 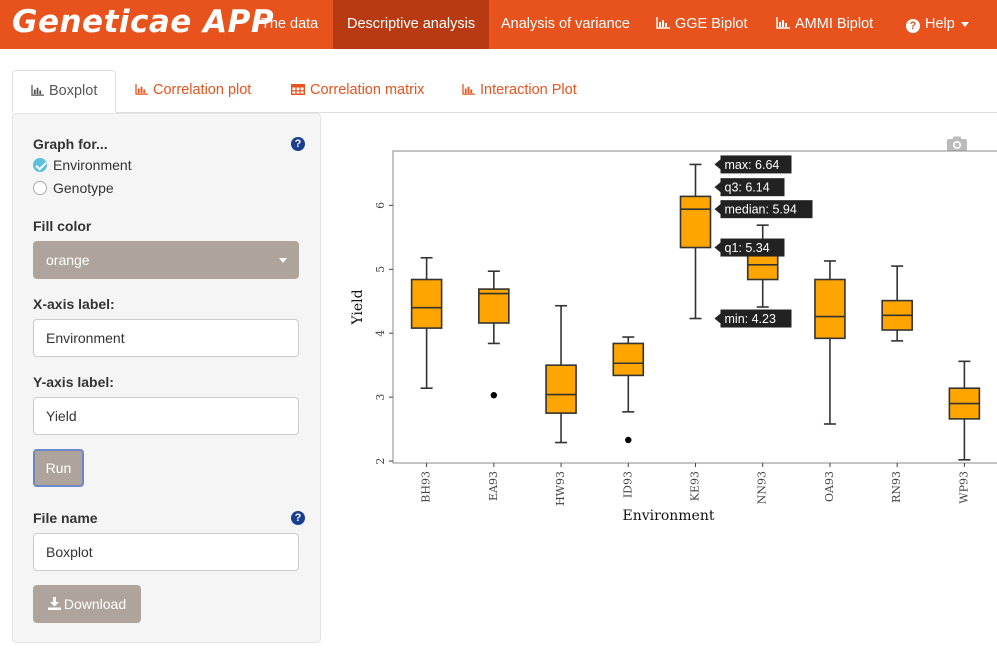 What do you see at coordinates (202, 90) in the screenshot?
I see `tab-correlation-plot-label: Correlation plot` at bounding box center [202, 90].